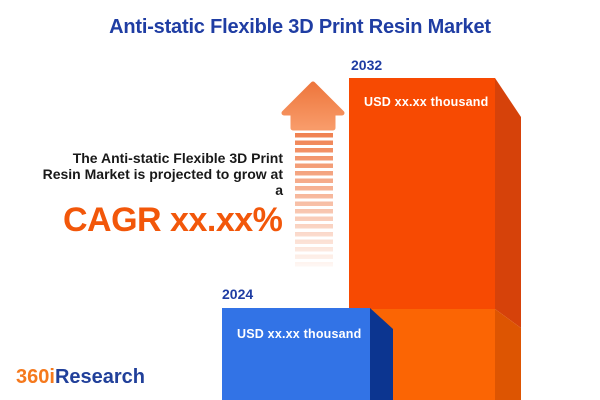 The height and width of the screenshot is (400, 600). What do you see at coordinates (173, 220) in the screenshot?
I see `cagr-value: CAGR xx.xx%` at bounding box center [173, 220].